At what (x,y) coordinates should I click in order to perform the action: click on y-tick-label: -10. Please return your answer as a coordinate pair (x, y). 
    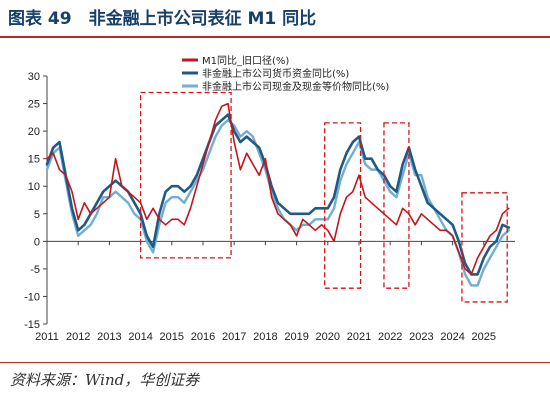
    Looking at the image, I should click on (32, 297).